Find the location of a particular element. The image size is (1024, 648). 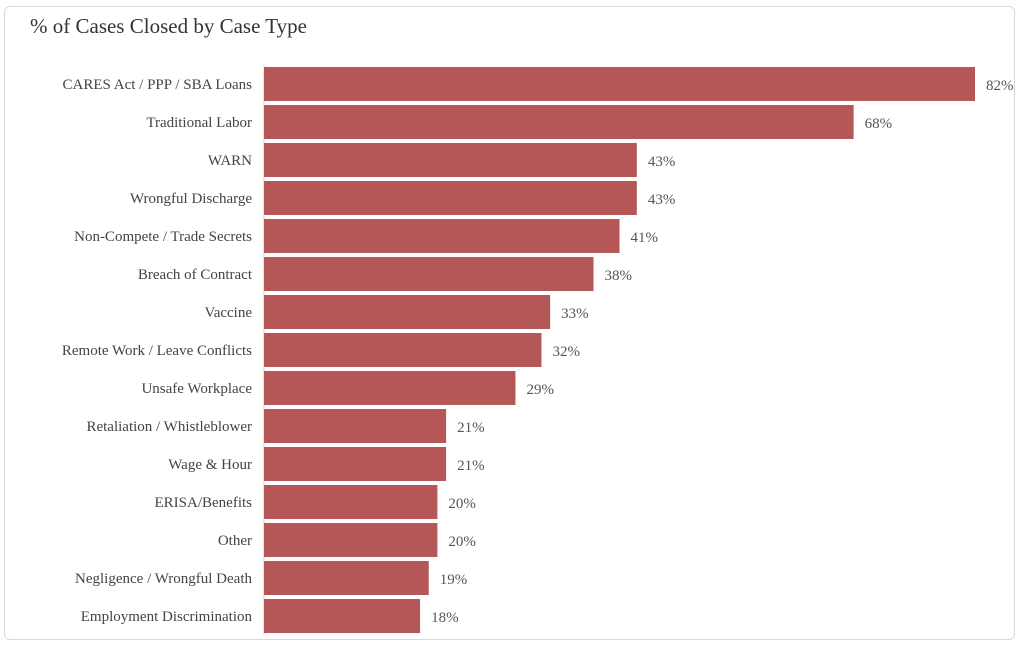

category-label: ERISA/Benefits is located at coordinates (204, 503).